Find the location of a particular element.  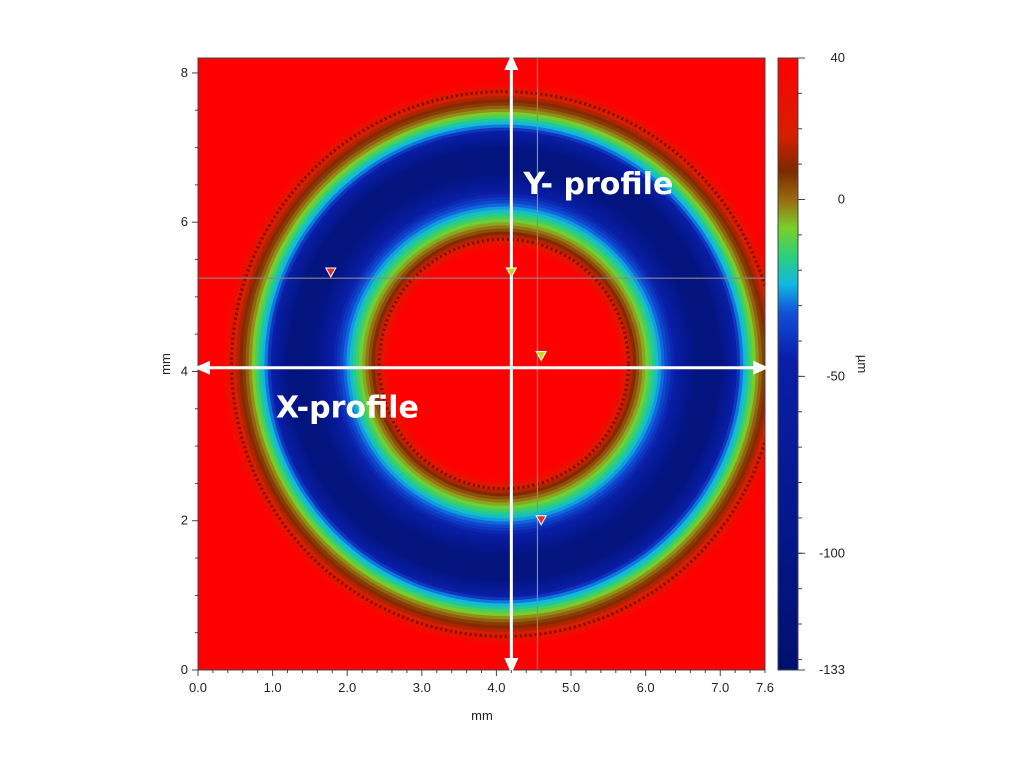

x-tick-label: 3.0 is located at coordinates (422, 687).